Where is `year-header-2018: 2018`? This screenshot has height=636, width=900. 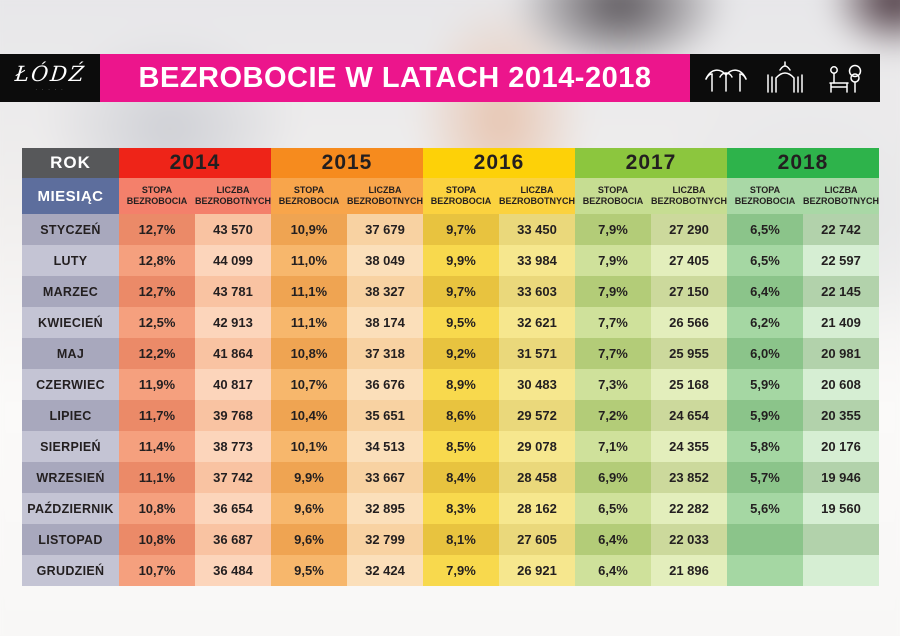 year-header-2018: 2018 is located at coordinates (803, 163).